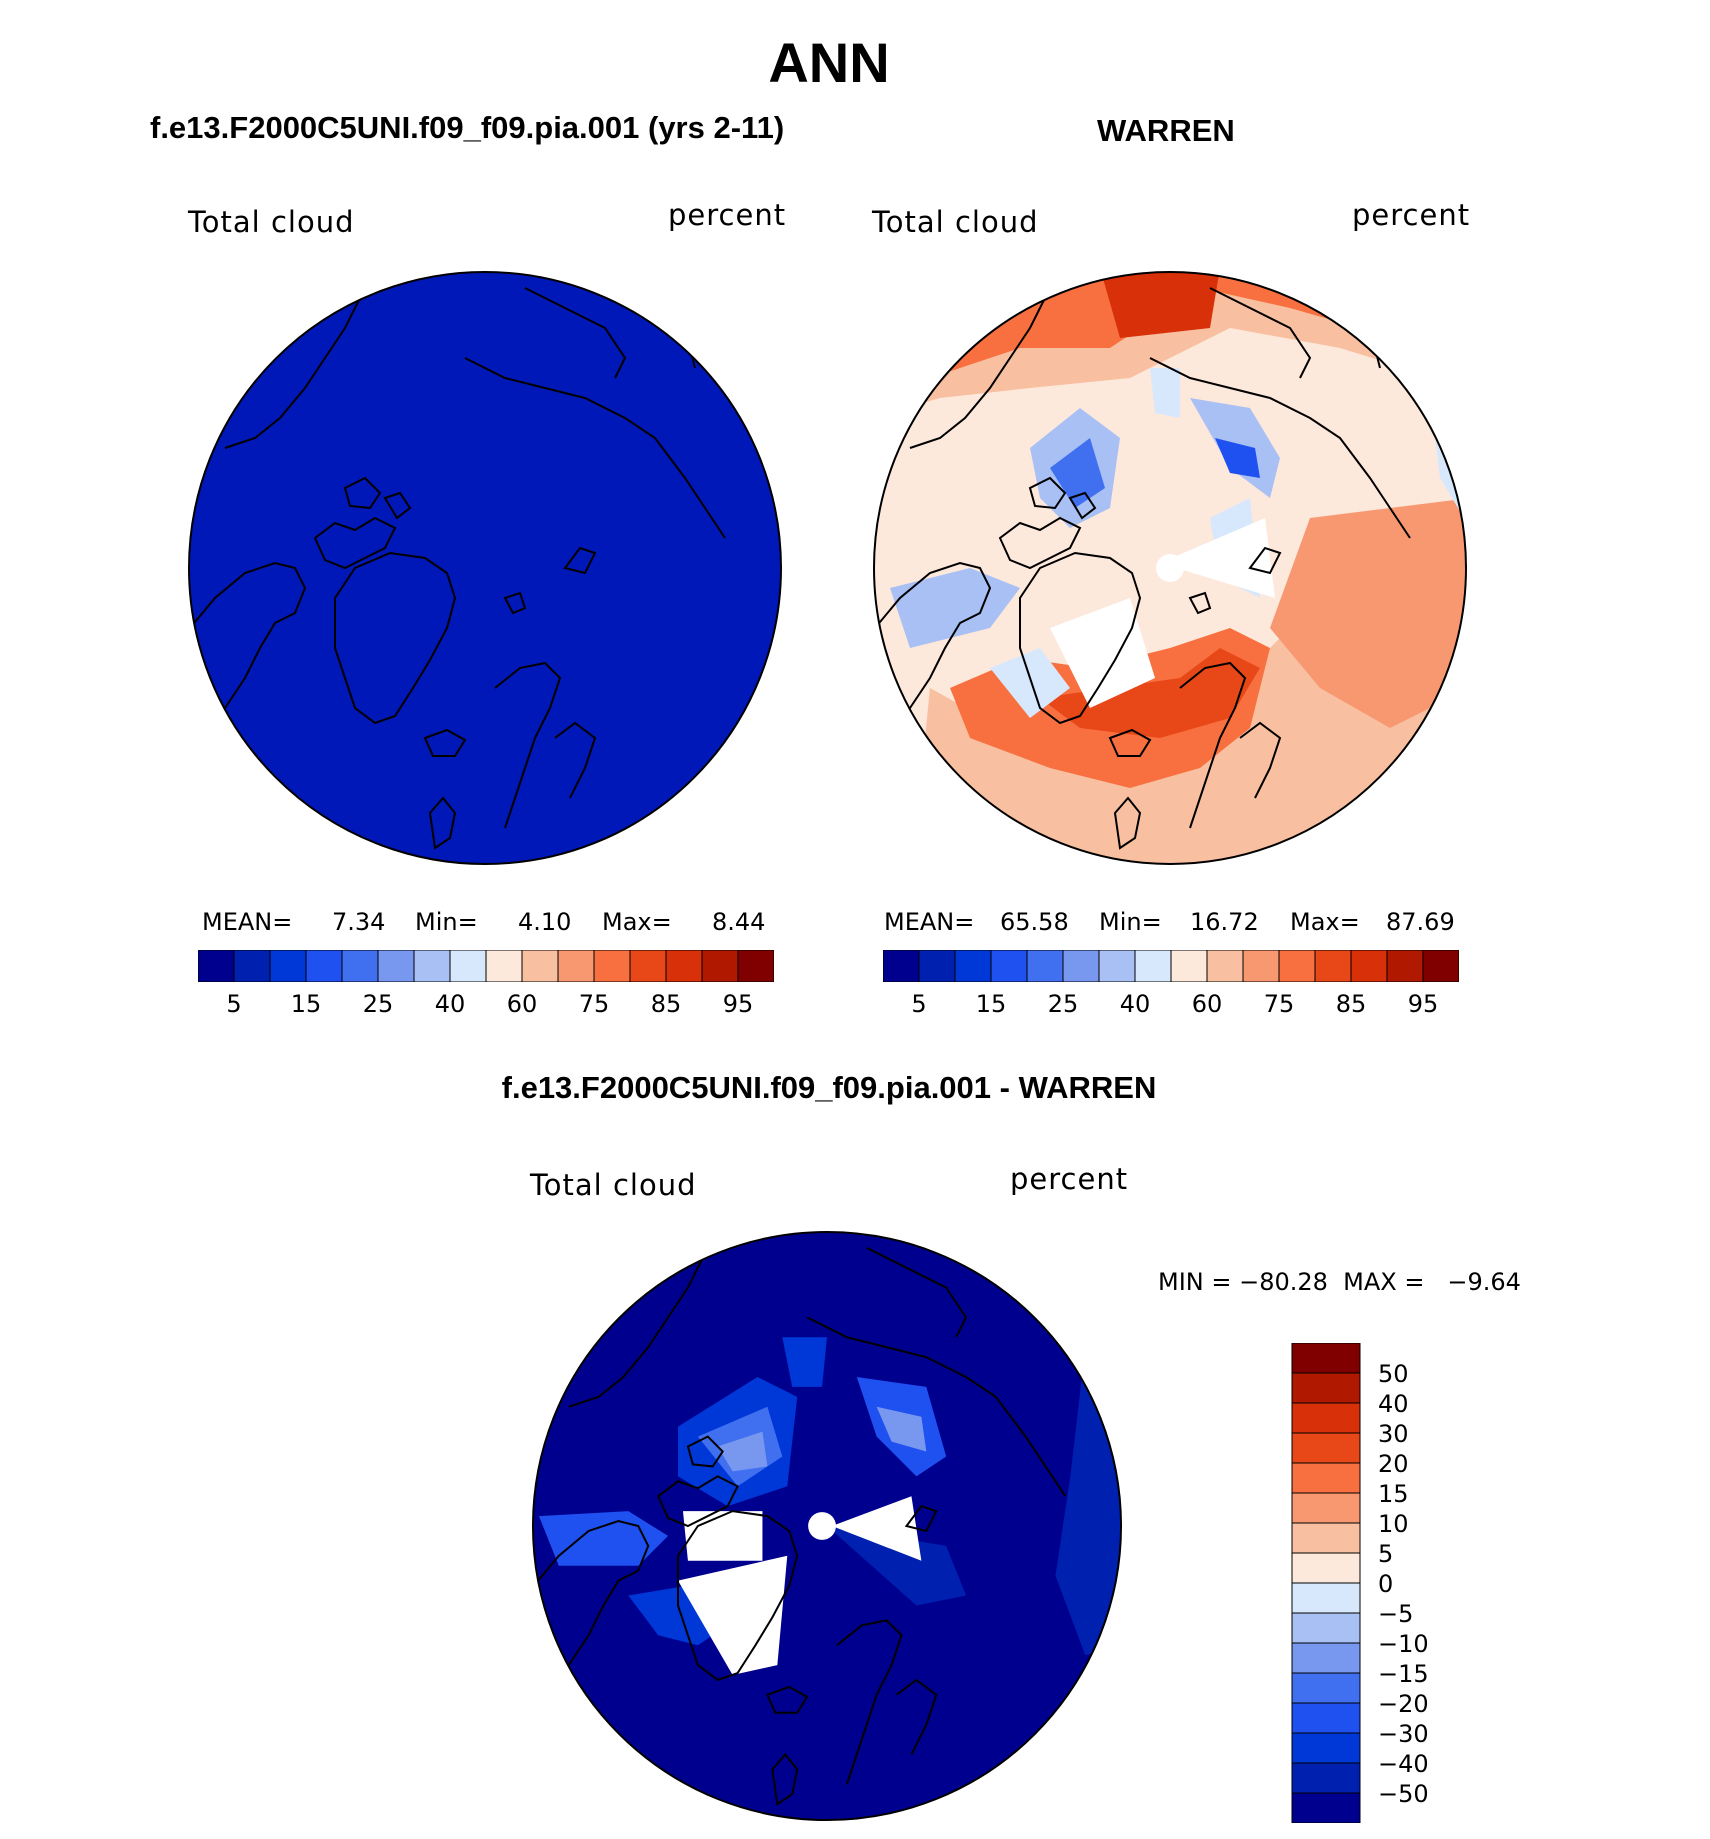 Image resolution: width=1710 pixels, height=1839 pixels. Describe the element at coordinates (829, 62) in the screenshot. I see `page-title: ANN` at that location.